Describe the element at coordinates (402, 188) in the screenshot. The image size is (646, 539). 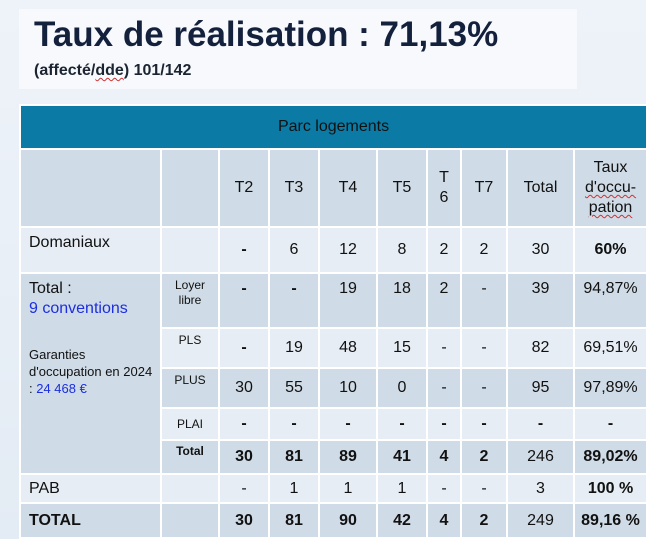
I see `col-header: T5` at that location.